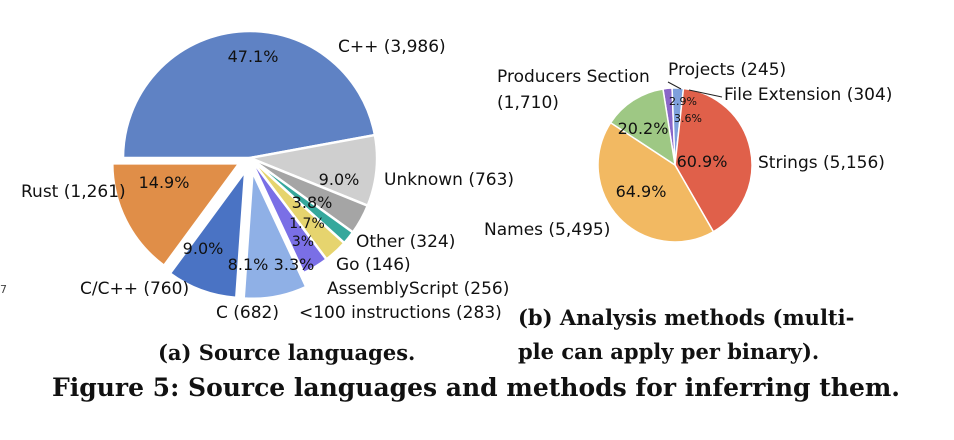 This screenshot has height=440, width=954. Describe the element at coordinates (727, 70) in the screenshot. I see `pie-b-category-label-0: Projects (245)` at that location.